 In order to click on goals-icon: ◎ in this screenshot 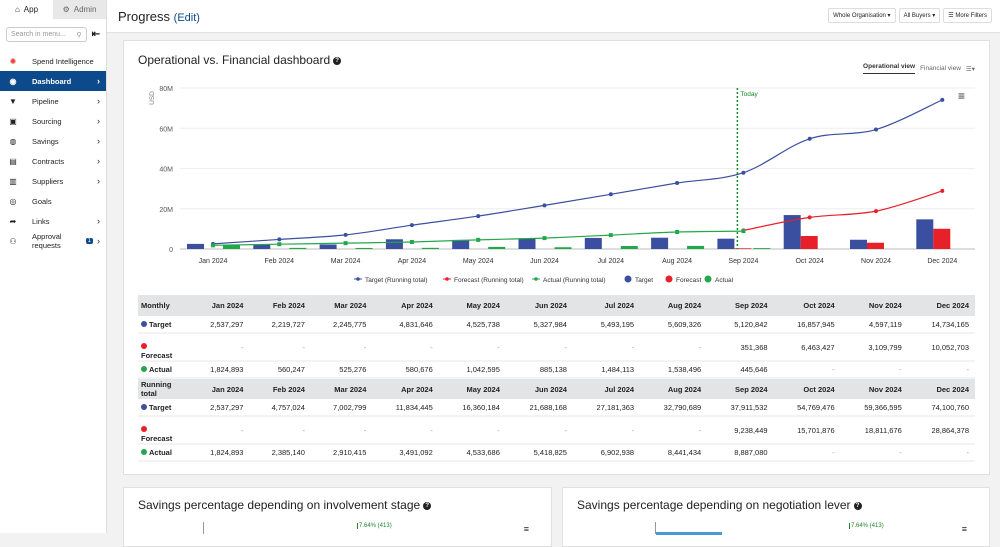, I will do `click(13, 201)`.